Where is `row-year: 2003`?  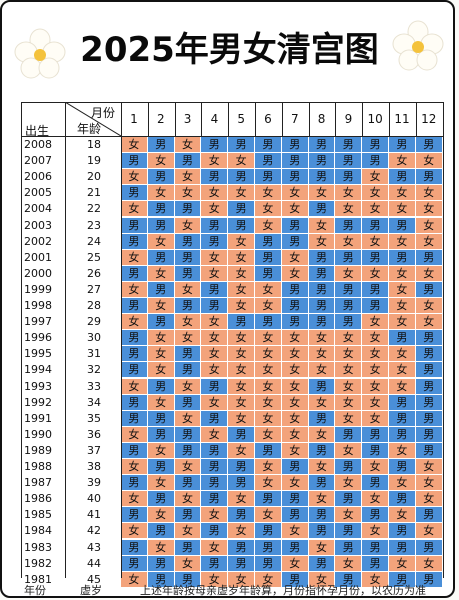 row-year: 2003 is located at coordinates (38, 225).